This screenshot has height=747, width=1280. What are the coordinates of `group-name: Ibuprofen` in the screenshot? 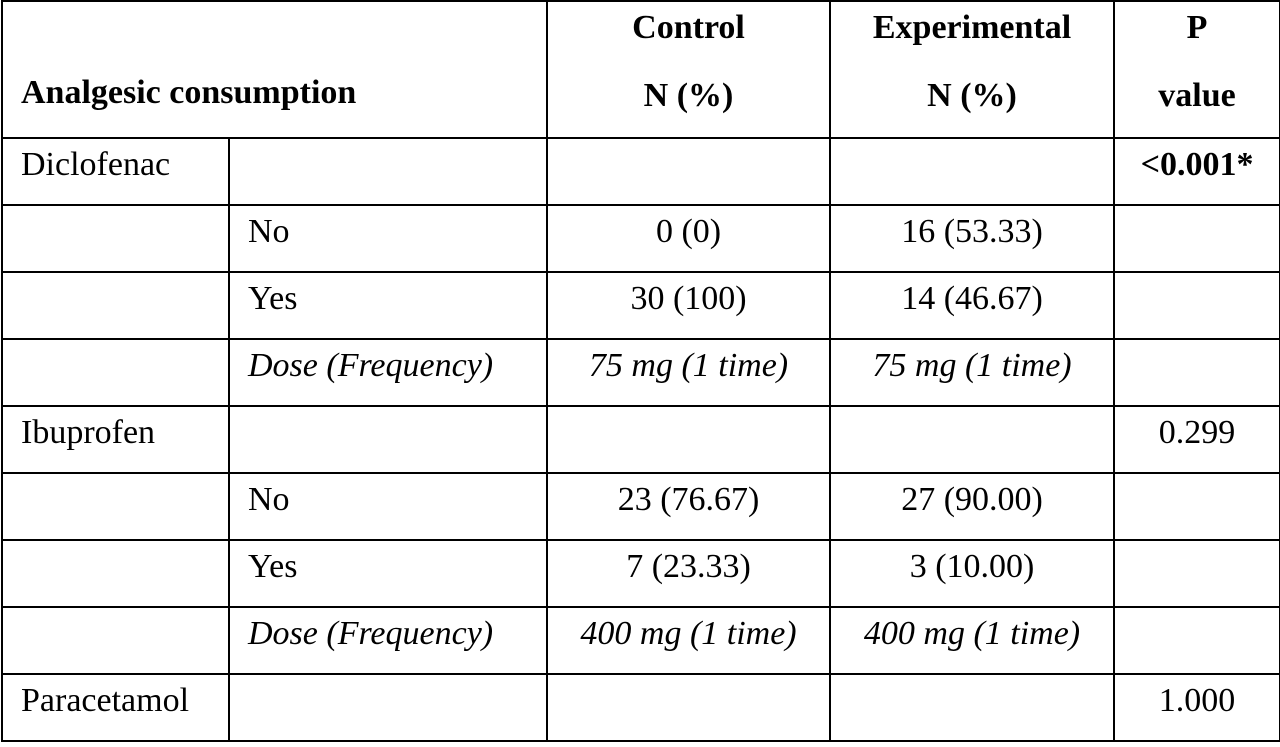 It's located at (115, 439).